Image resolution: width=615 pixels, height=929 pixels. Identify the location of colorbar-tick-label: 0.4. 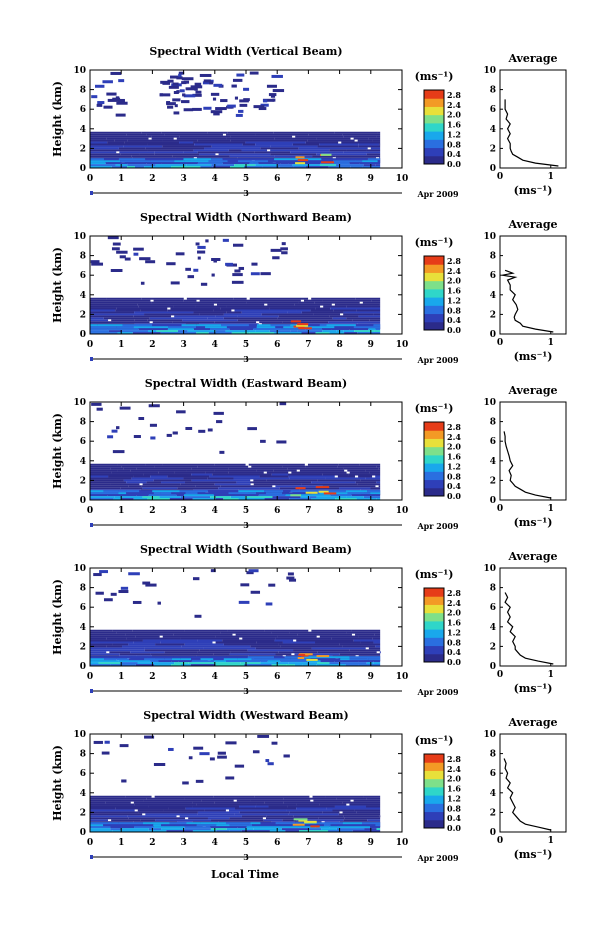
(454, 154).